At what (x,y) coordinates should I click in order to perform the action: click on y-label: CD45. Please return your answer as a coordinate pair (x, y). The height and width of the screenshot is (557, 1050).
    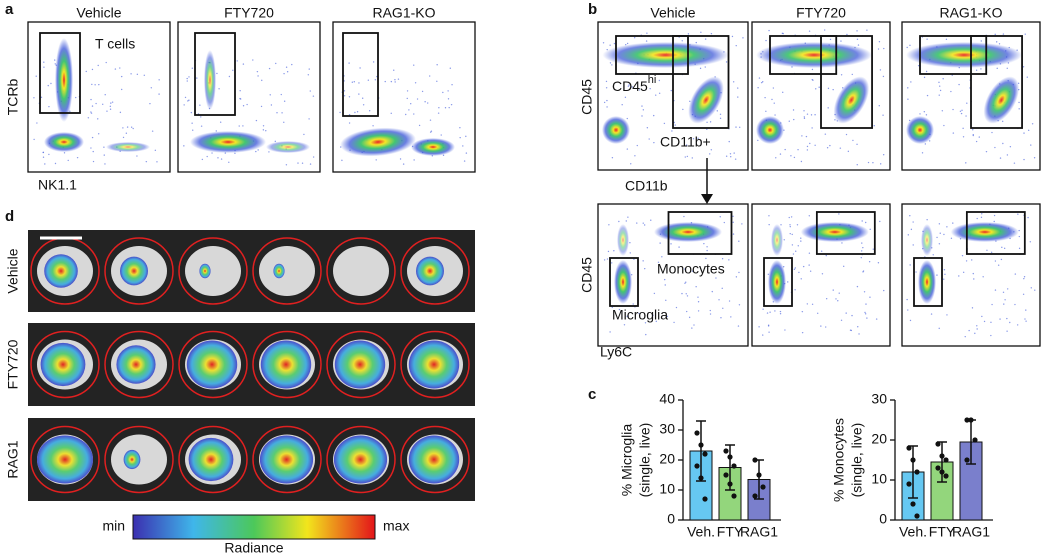
    Looking at the image, I should click on (587, 275).